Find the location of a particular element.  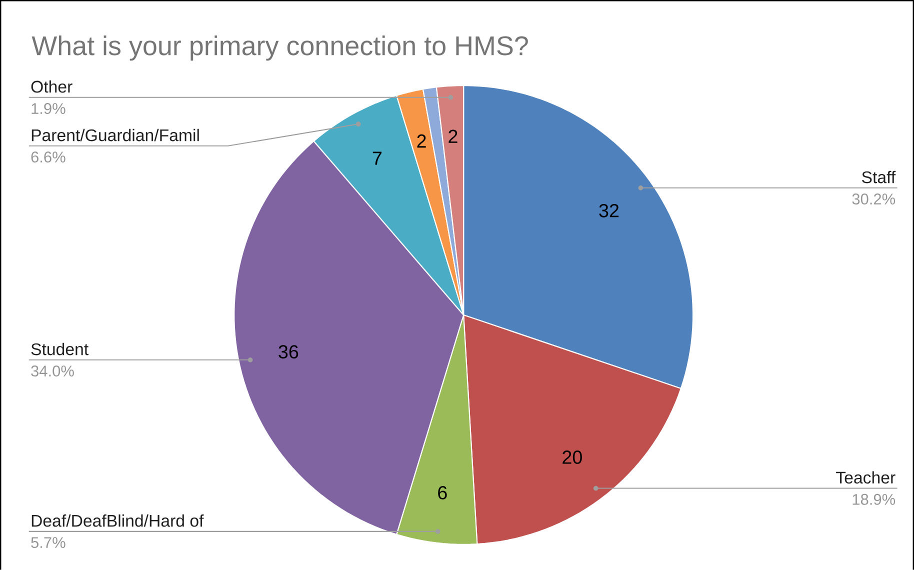

slice-label: Staff is located at coordinates (879, 177).